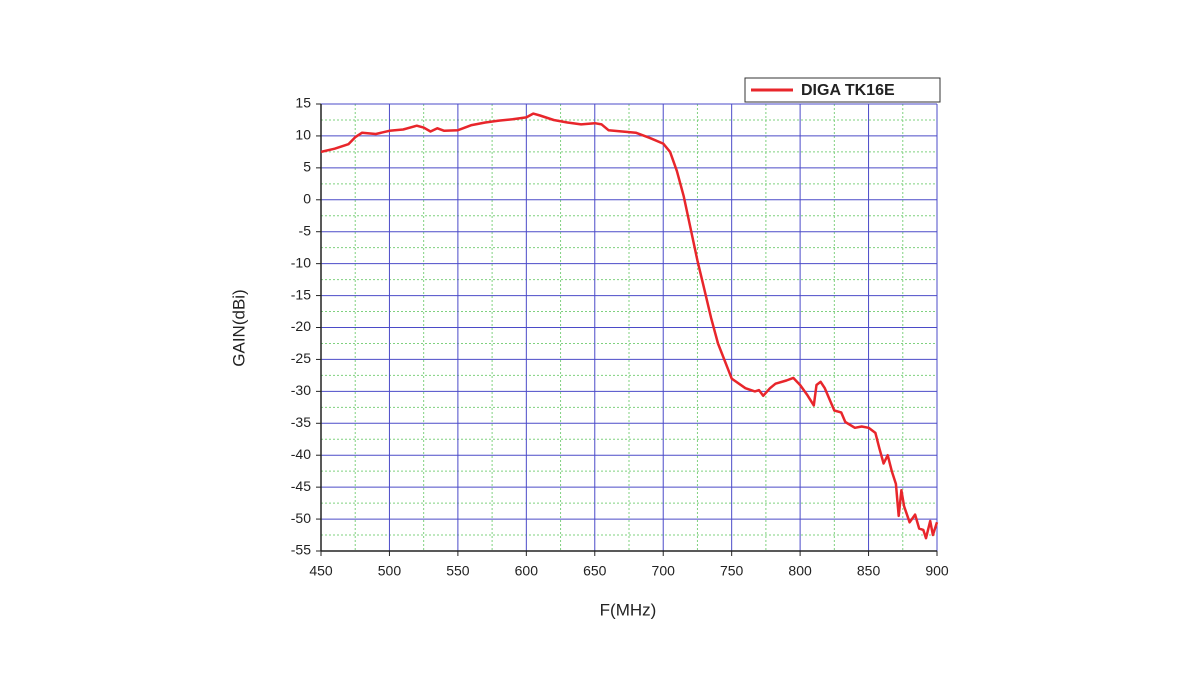 This screenshot has height=675, width=1200. What do you see at coordinates (937, 571) in the screenshot?
I see `x-tick-label: 900` at bounding box center [937, 571].